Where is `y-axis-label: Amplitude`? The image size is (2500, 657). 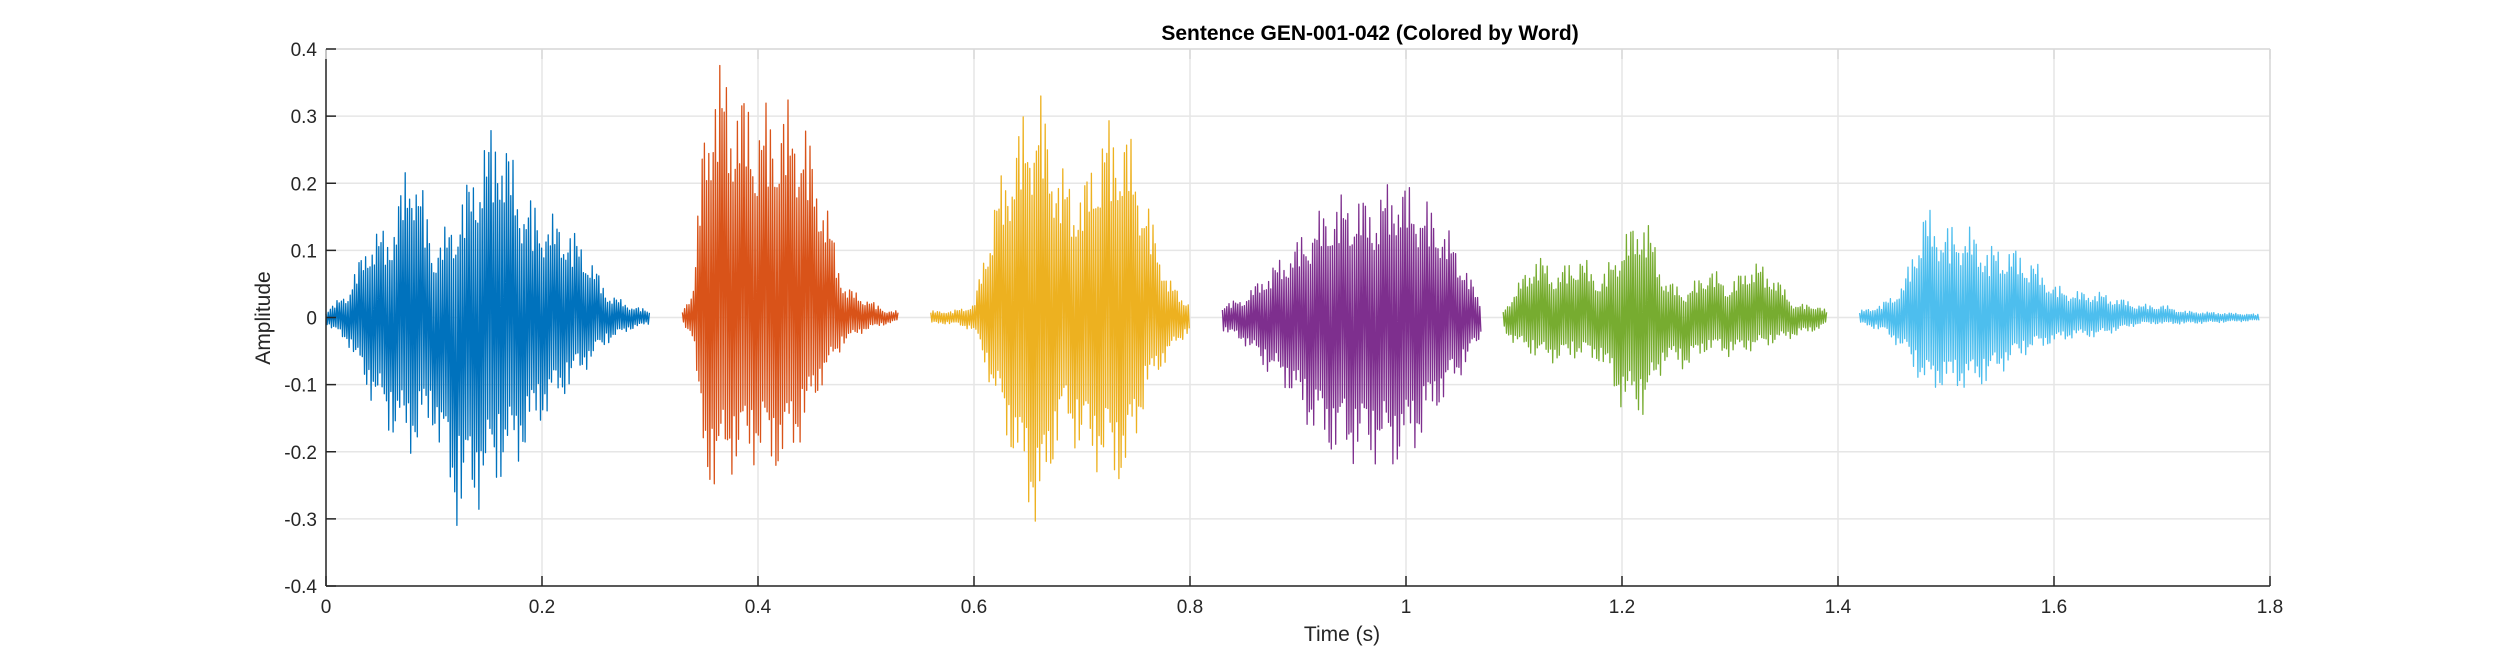 y-axis-label: Amplitude is located at coordinates (263, 317).